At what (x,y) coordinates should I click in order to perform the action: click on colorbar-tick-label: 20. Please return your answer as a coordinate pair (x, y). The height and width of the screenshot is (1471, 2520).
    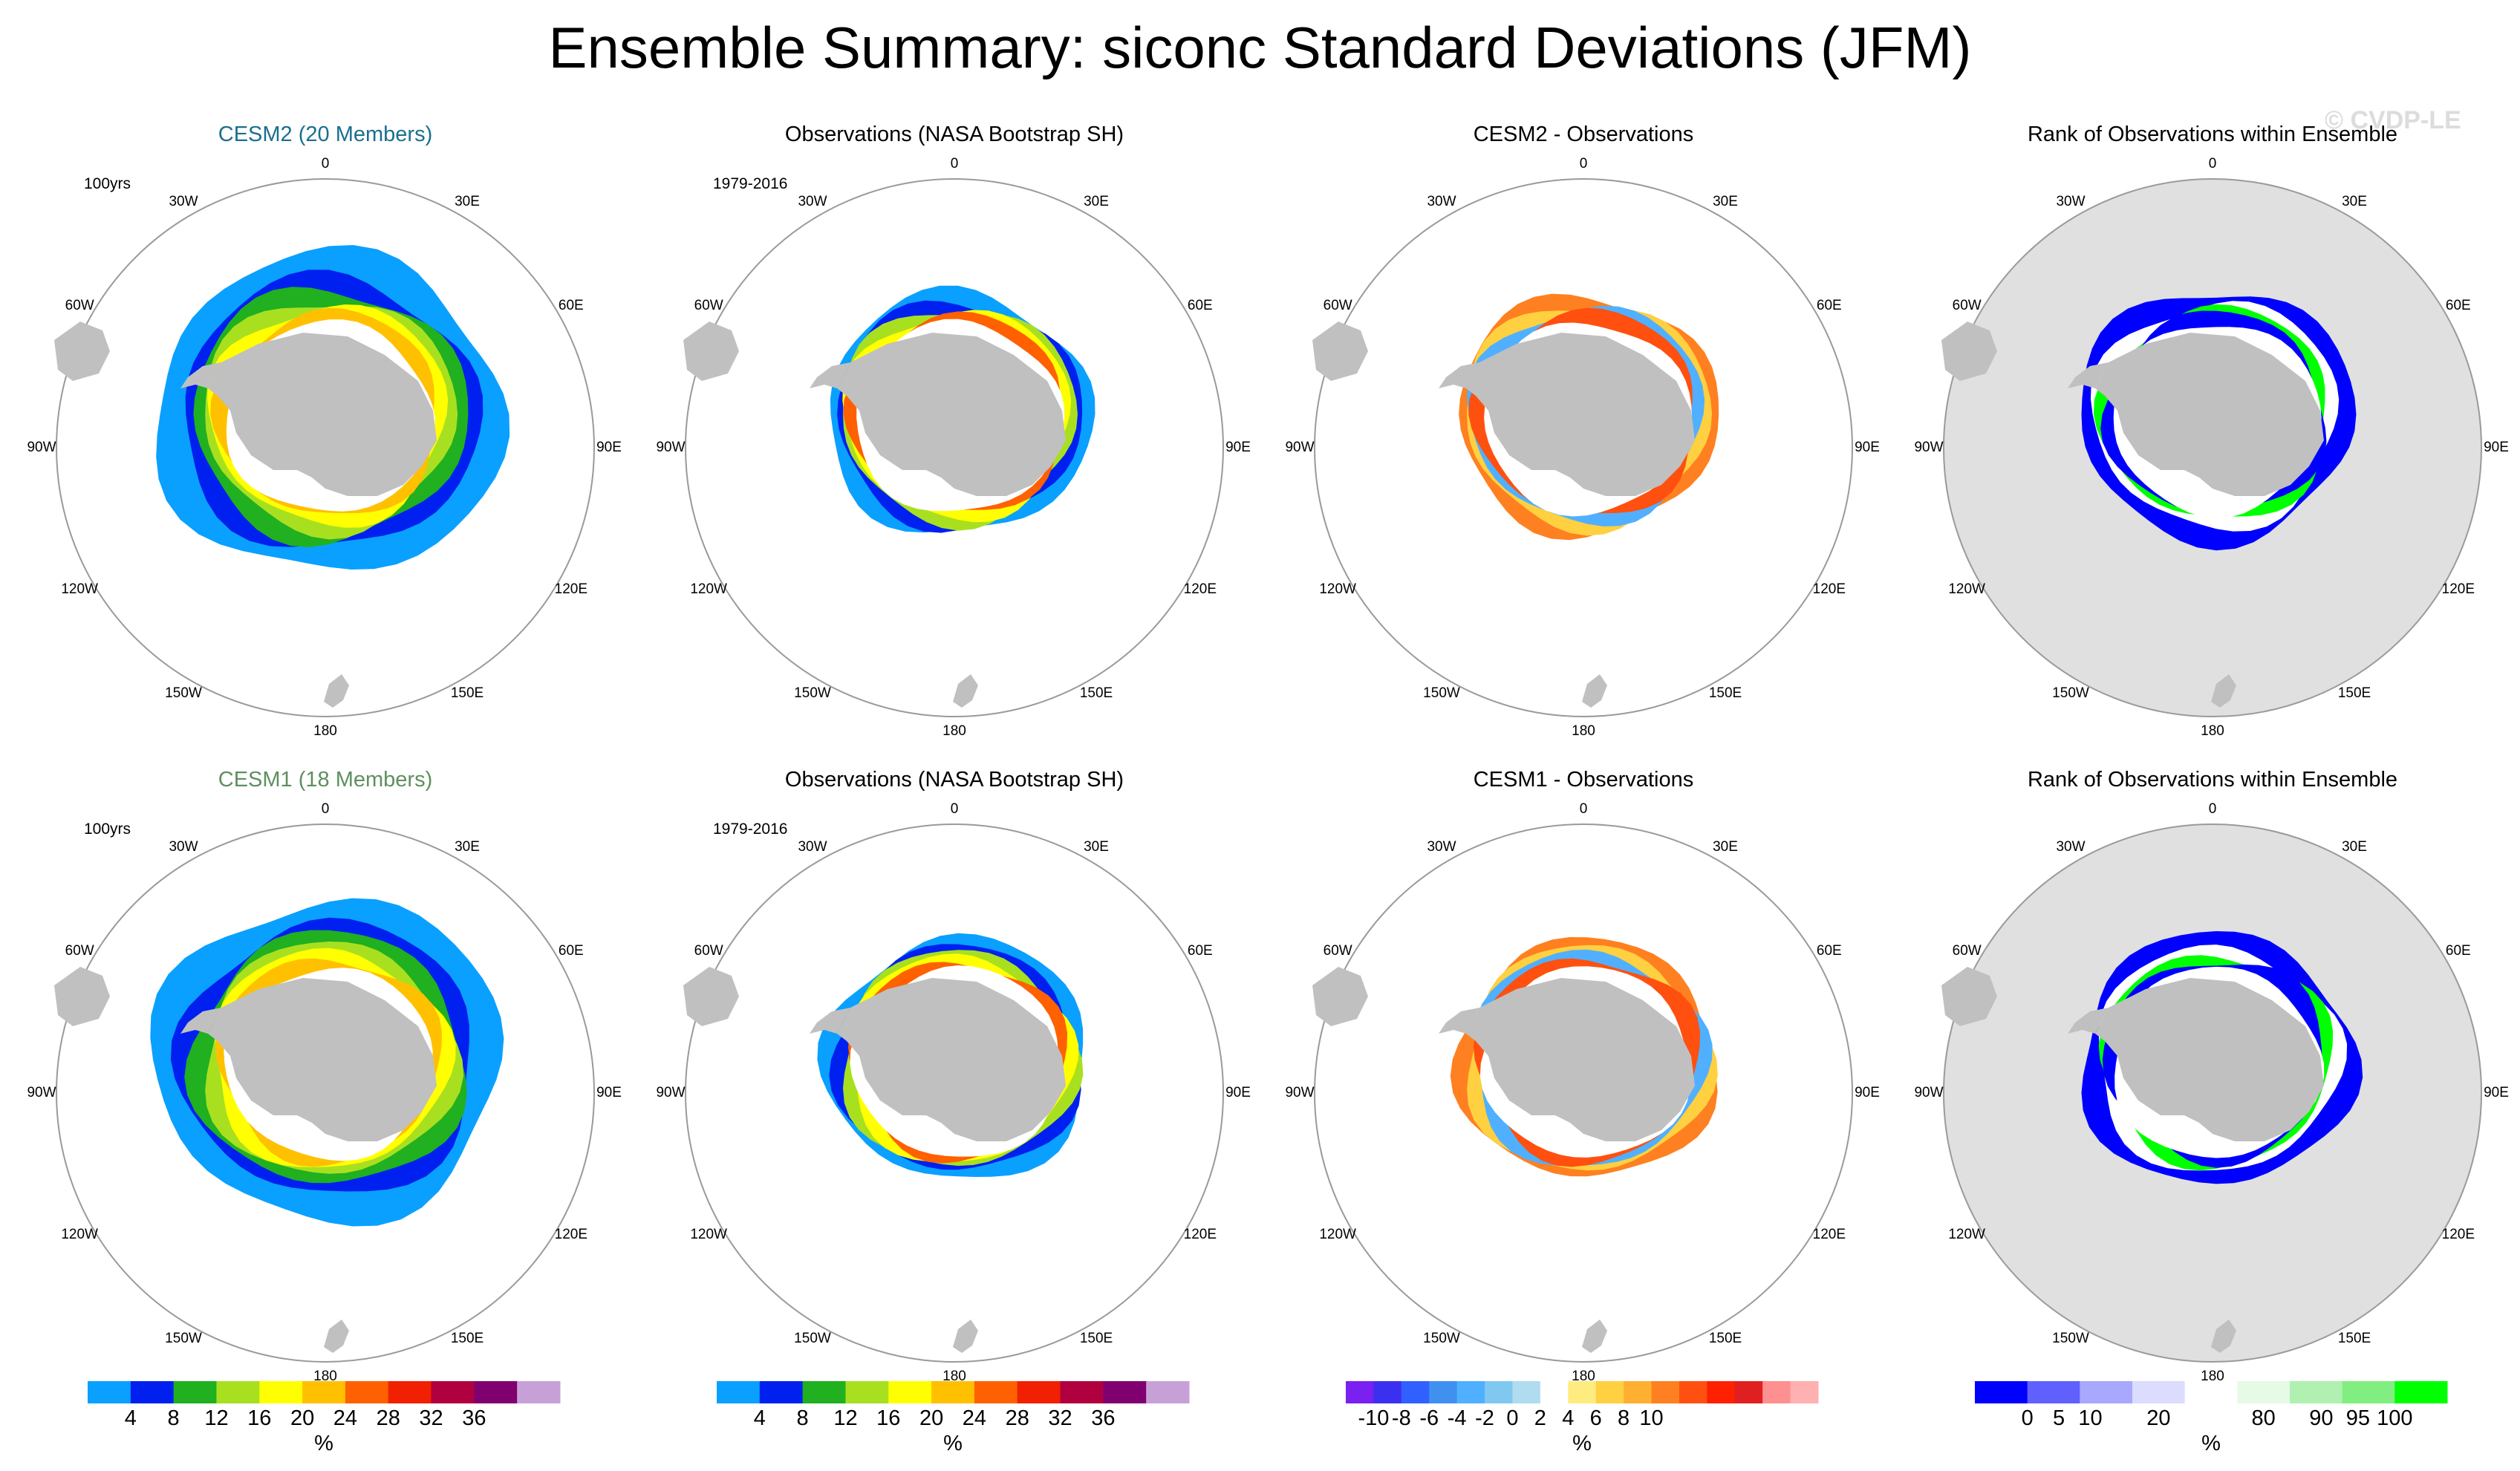
    Looking at the image, I should click on (932, 1418).